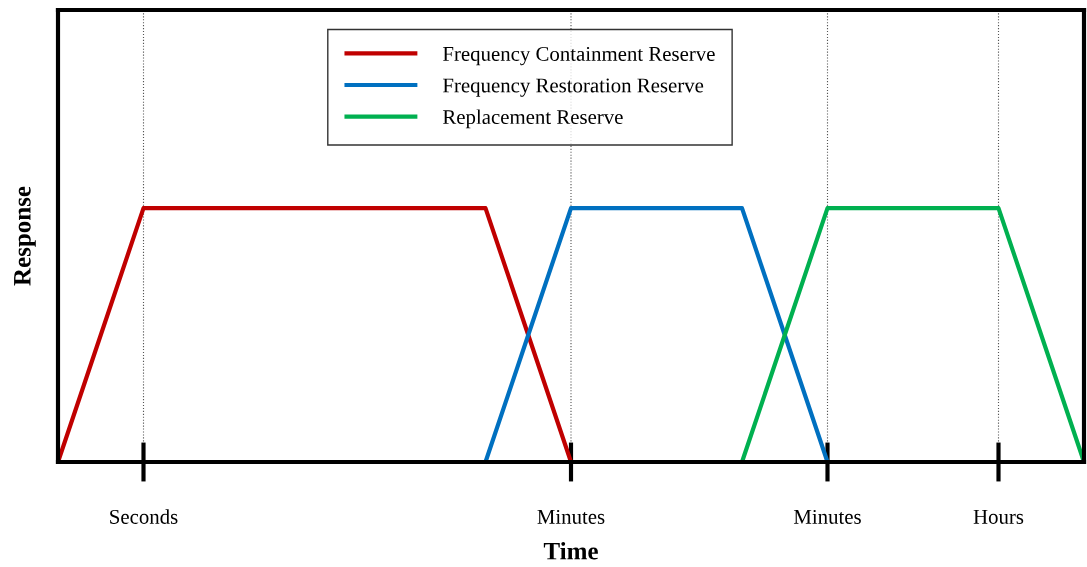 This screenshot has height=567, width=1087. Describe the element at coordinates (570, 551) in the screenshot. I see `x-axis-title: Time` at that location.